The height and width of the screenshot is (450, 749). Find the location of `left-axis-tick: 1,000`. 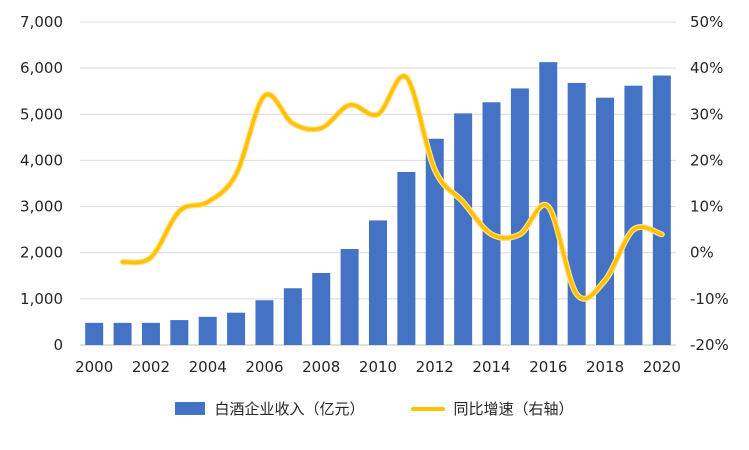

left-axis-tick: 1,000 is located at coordinates (41, 299).